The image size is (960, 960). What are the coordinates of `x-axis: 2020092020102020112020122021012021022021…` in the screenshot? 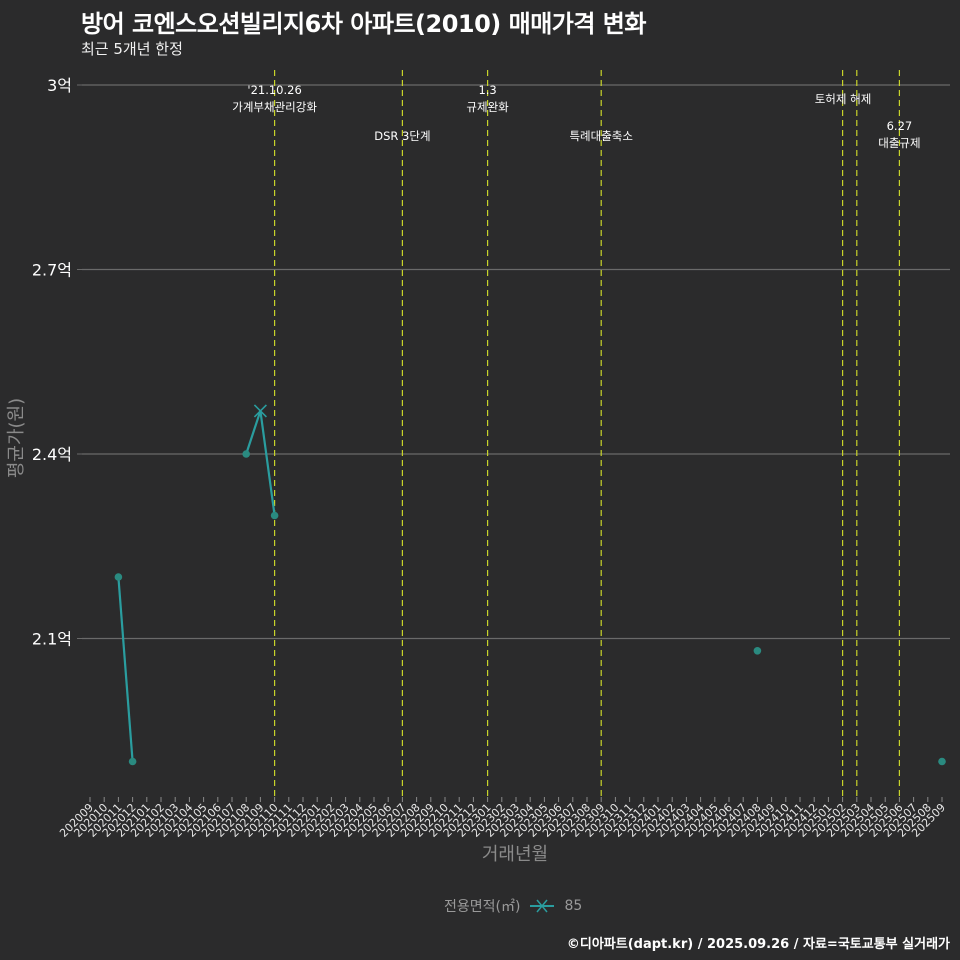 It's located at (502, 818).